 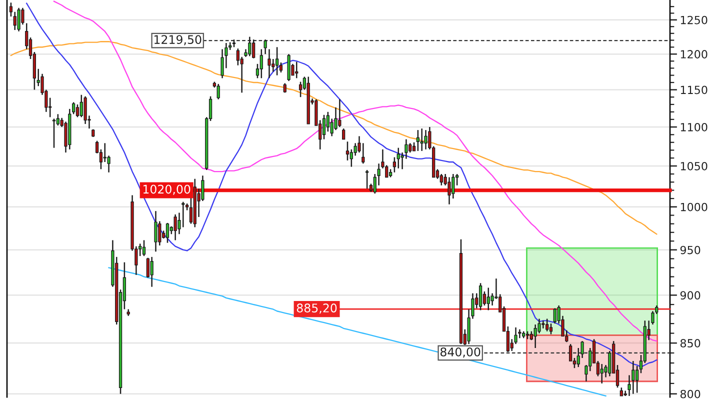 I want to click on y-tick-label: 900, so click(x=690, y=295).